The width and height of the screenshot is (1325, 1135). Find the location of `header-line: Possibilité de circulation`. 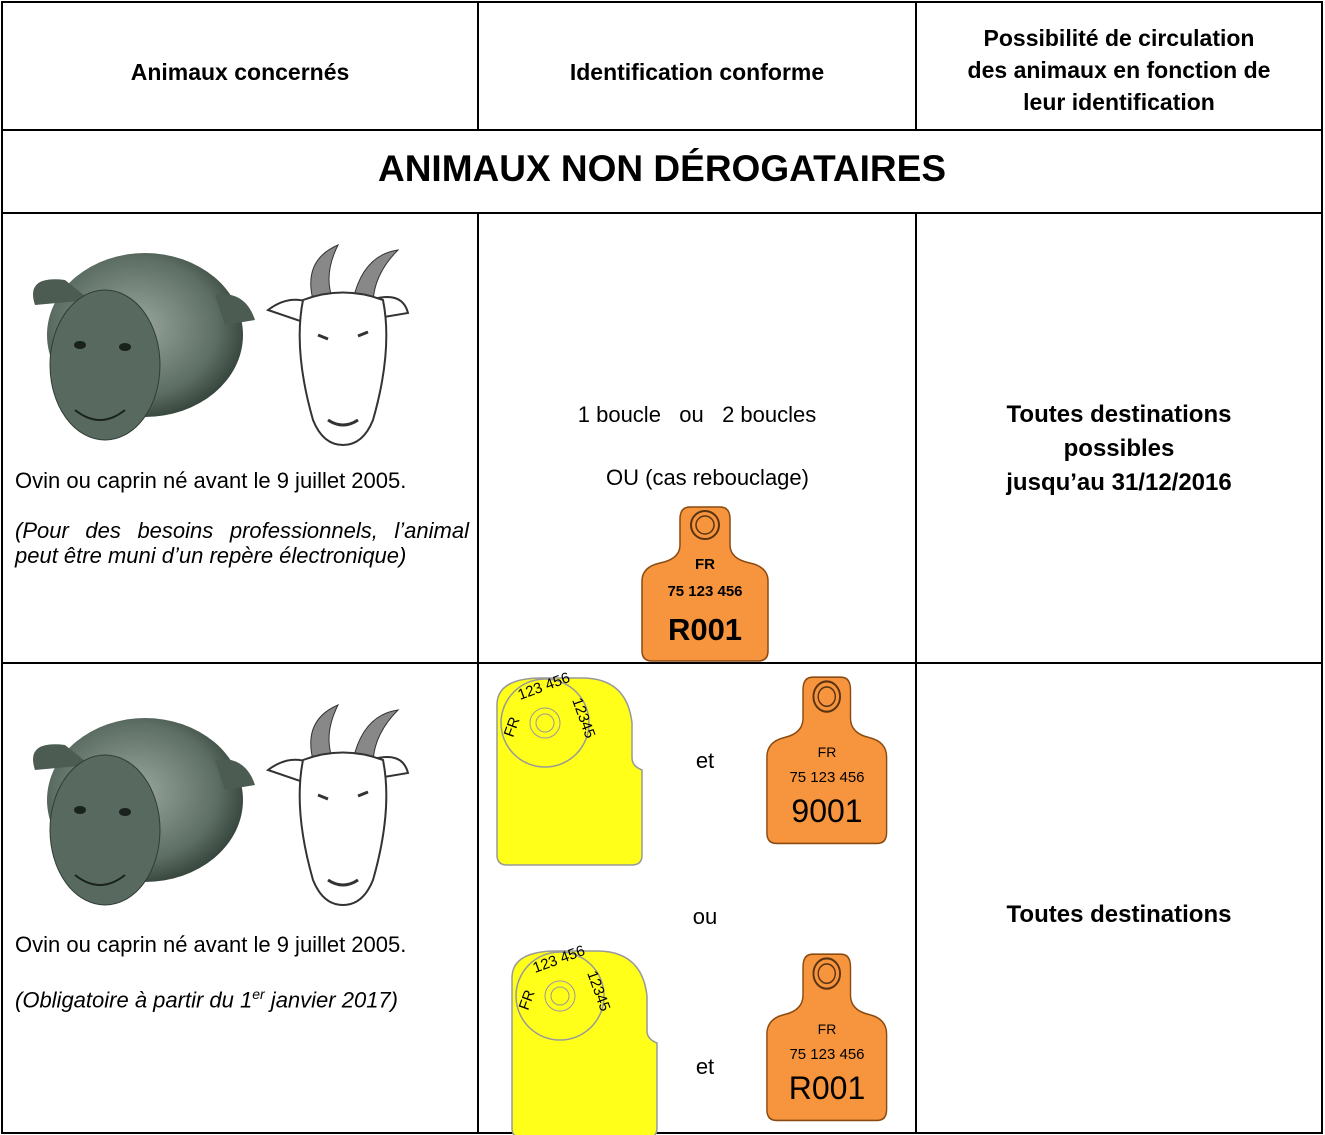

header-line: Possibilité de circulation is located at coordinates (1119, 38).